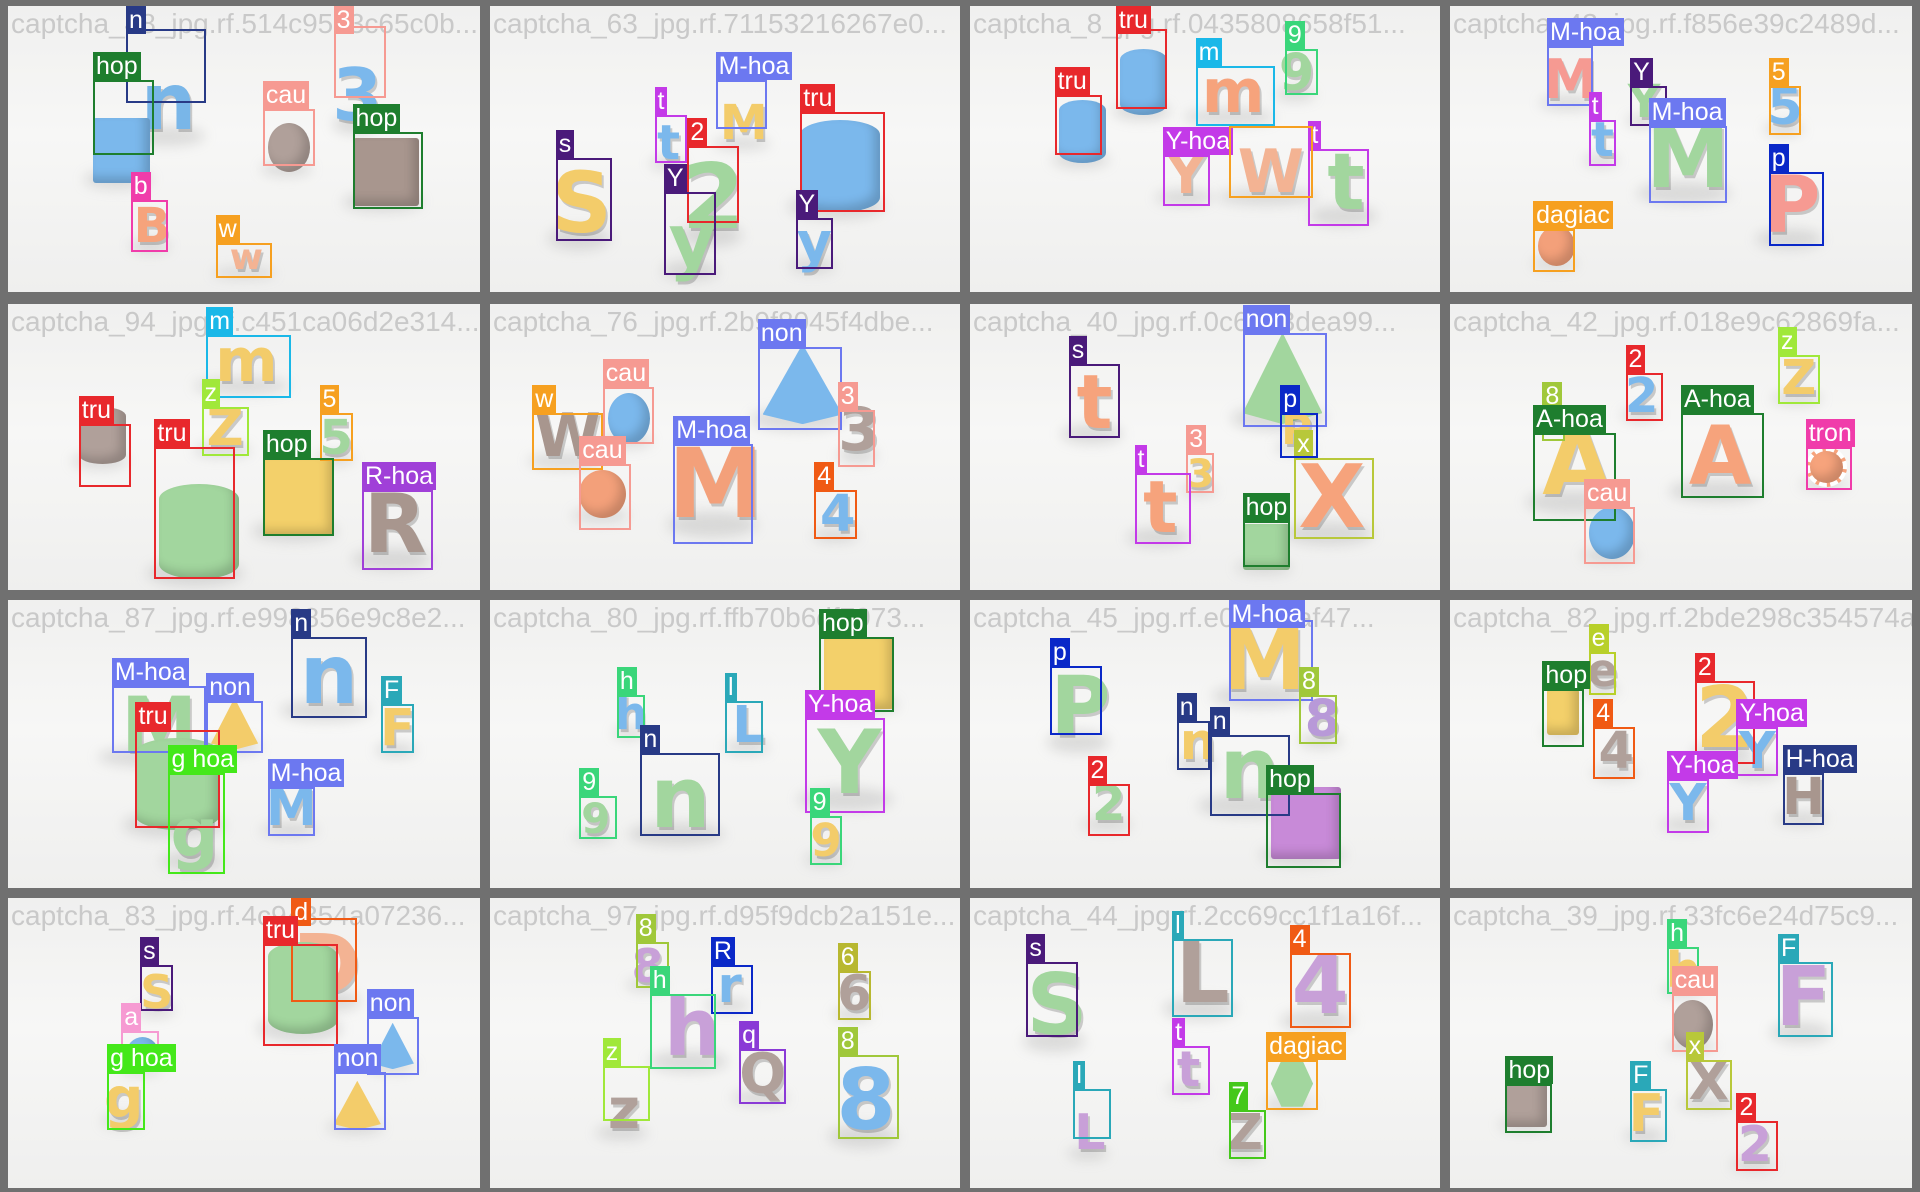  I want to click on box-label: Y, so click(807, 203).